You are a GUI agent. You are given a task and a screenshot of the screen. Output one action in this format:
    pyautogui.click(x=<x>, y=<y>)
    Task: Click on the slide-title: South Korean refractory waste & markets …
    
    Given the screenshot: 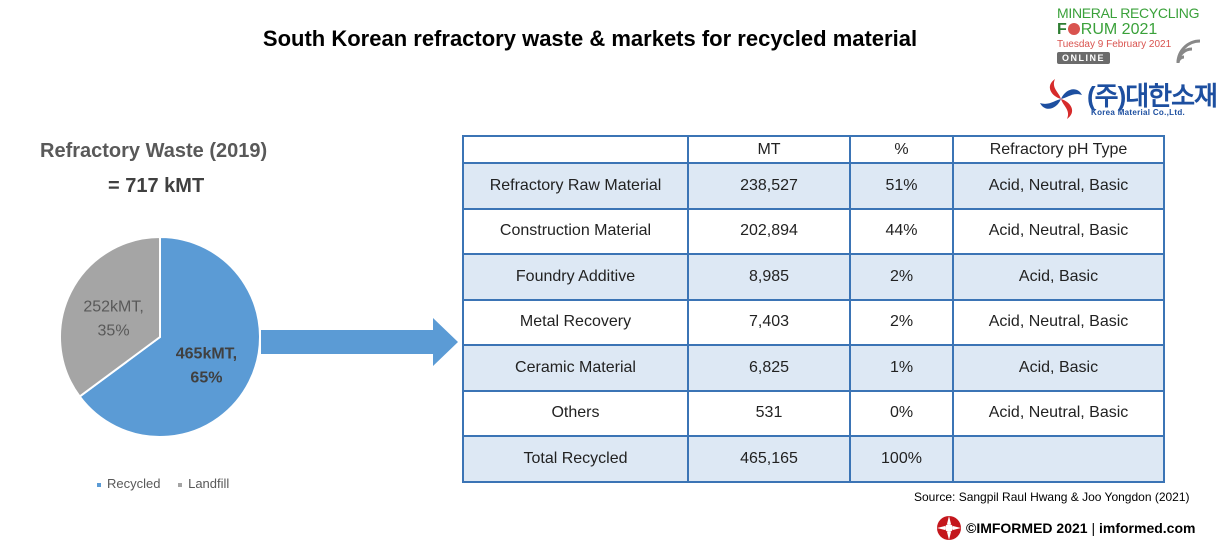 What is the action you would take?
    pyautogui.click(x=590, y=38)
    